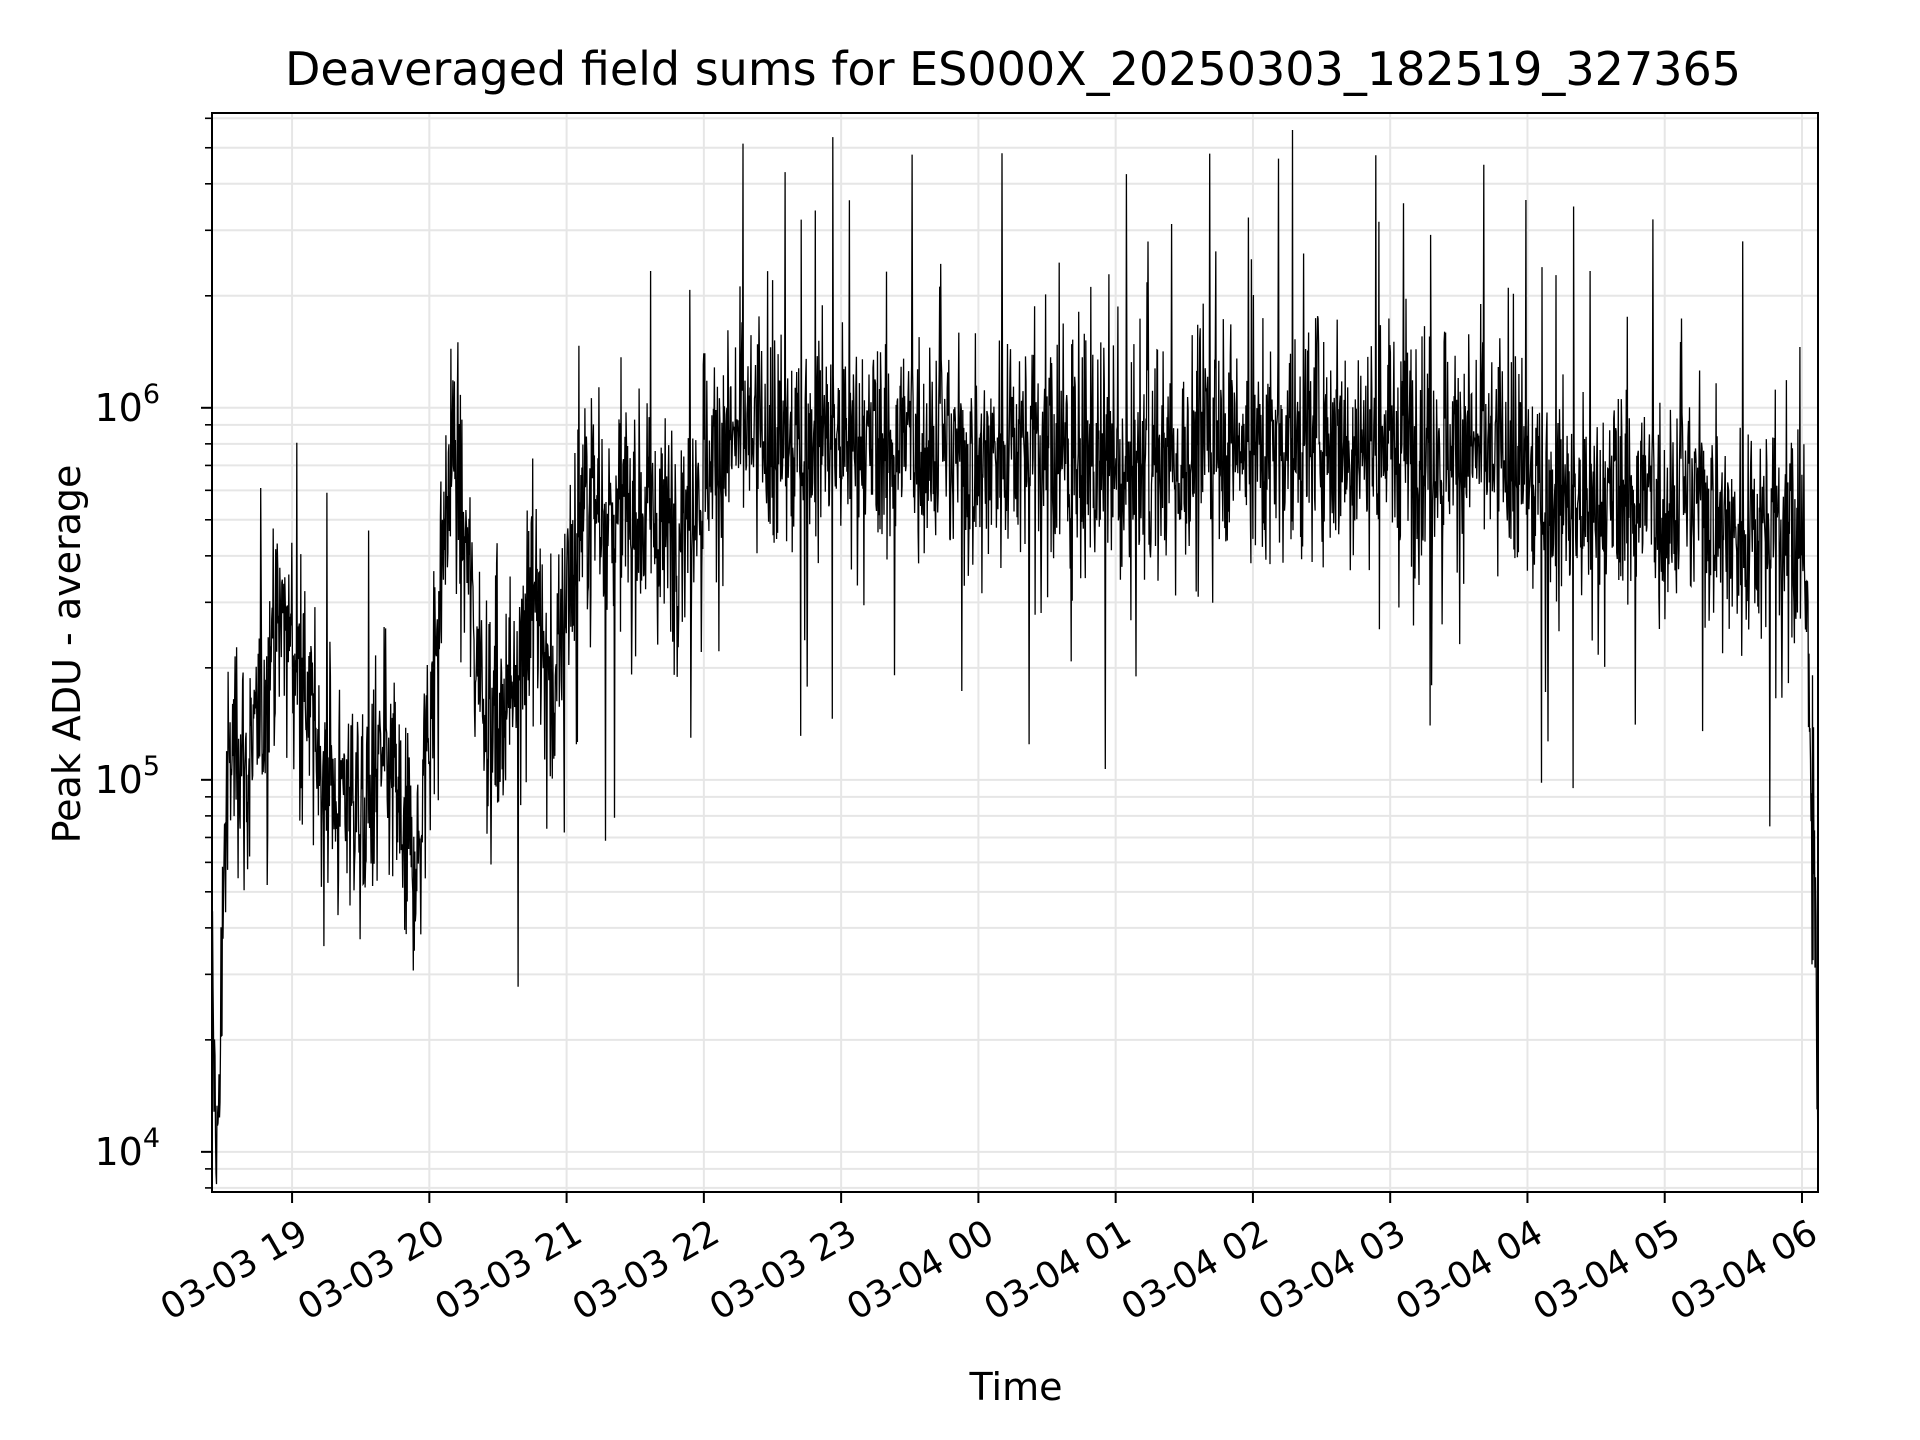 This screenshot has height=1440, width=1920. What do you see at coordinates (1016, 1387) in the screenshot?
I see `x-axis-label: Time` at bounding box center [1016, 1387].